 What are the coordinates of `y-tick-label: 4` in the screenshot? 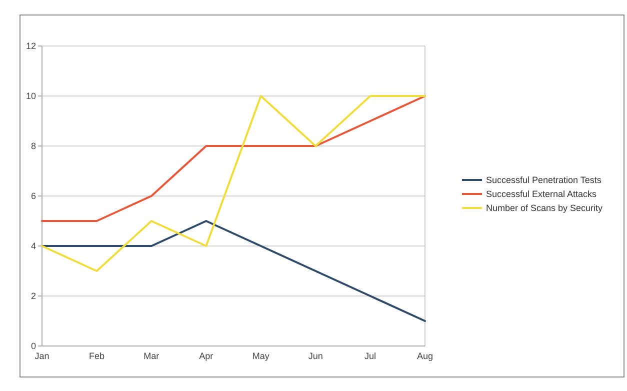 It's located at (33, 245).